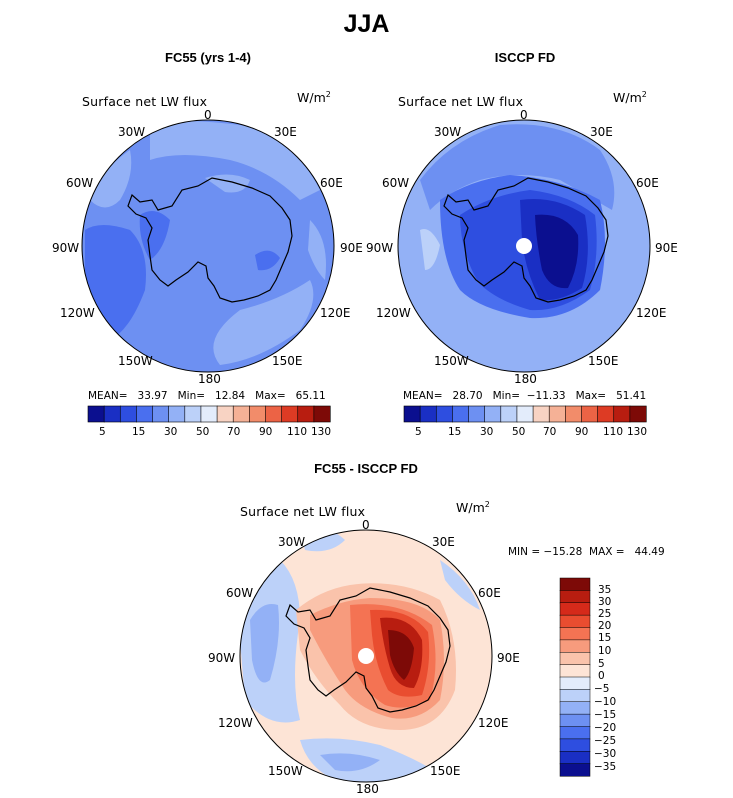 The image size is (733, 798). I want to click on colorbar-tick-label: −35, so click(605, 767).